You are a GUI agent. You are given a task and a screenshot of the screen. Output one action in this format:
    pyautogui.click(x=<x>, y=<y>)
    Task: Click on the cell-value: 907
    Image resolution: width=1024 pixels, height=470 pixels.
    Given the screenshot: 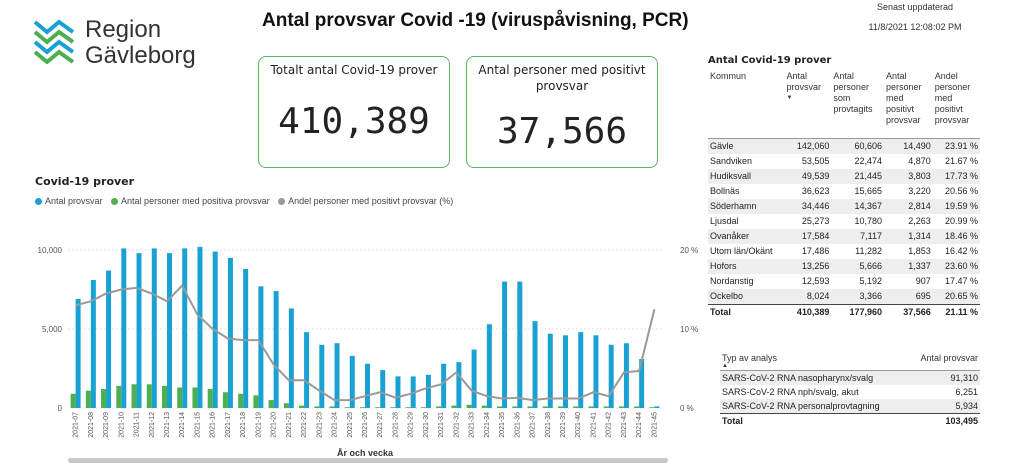 What is the action you would take?
    pyautogui.click(x=923, y=280)
    